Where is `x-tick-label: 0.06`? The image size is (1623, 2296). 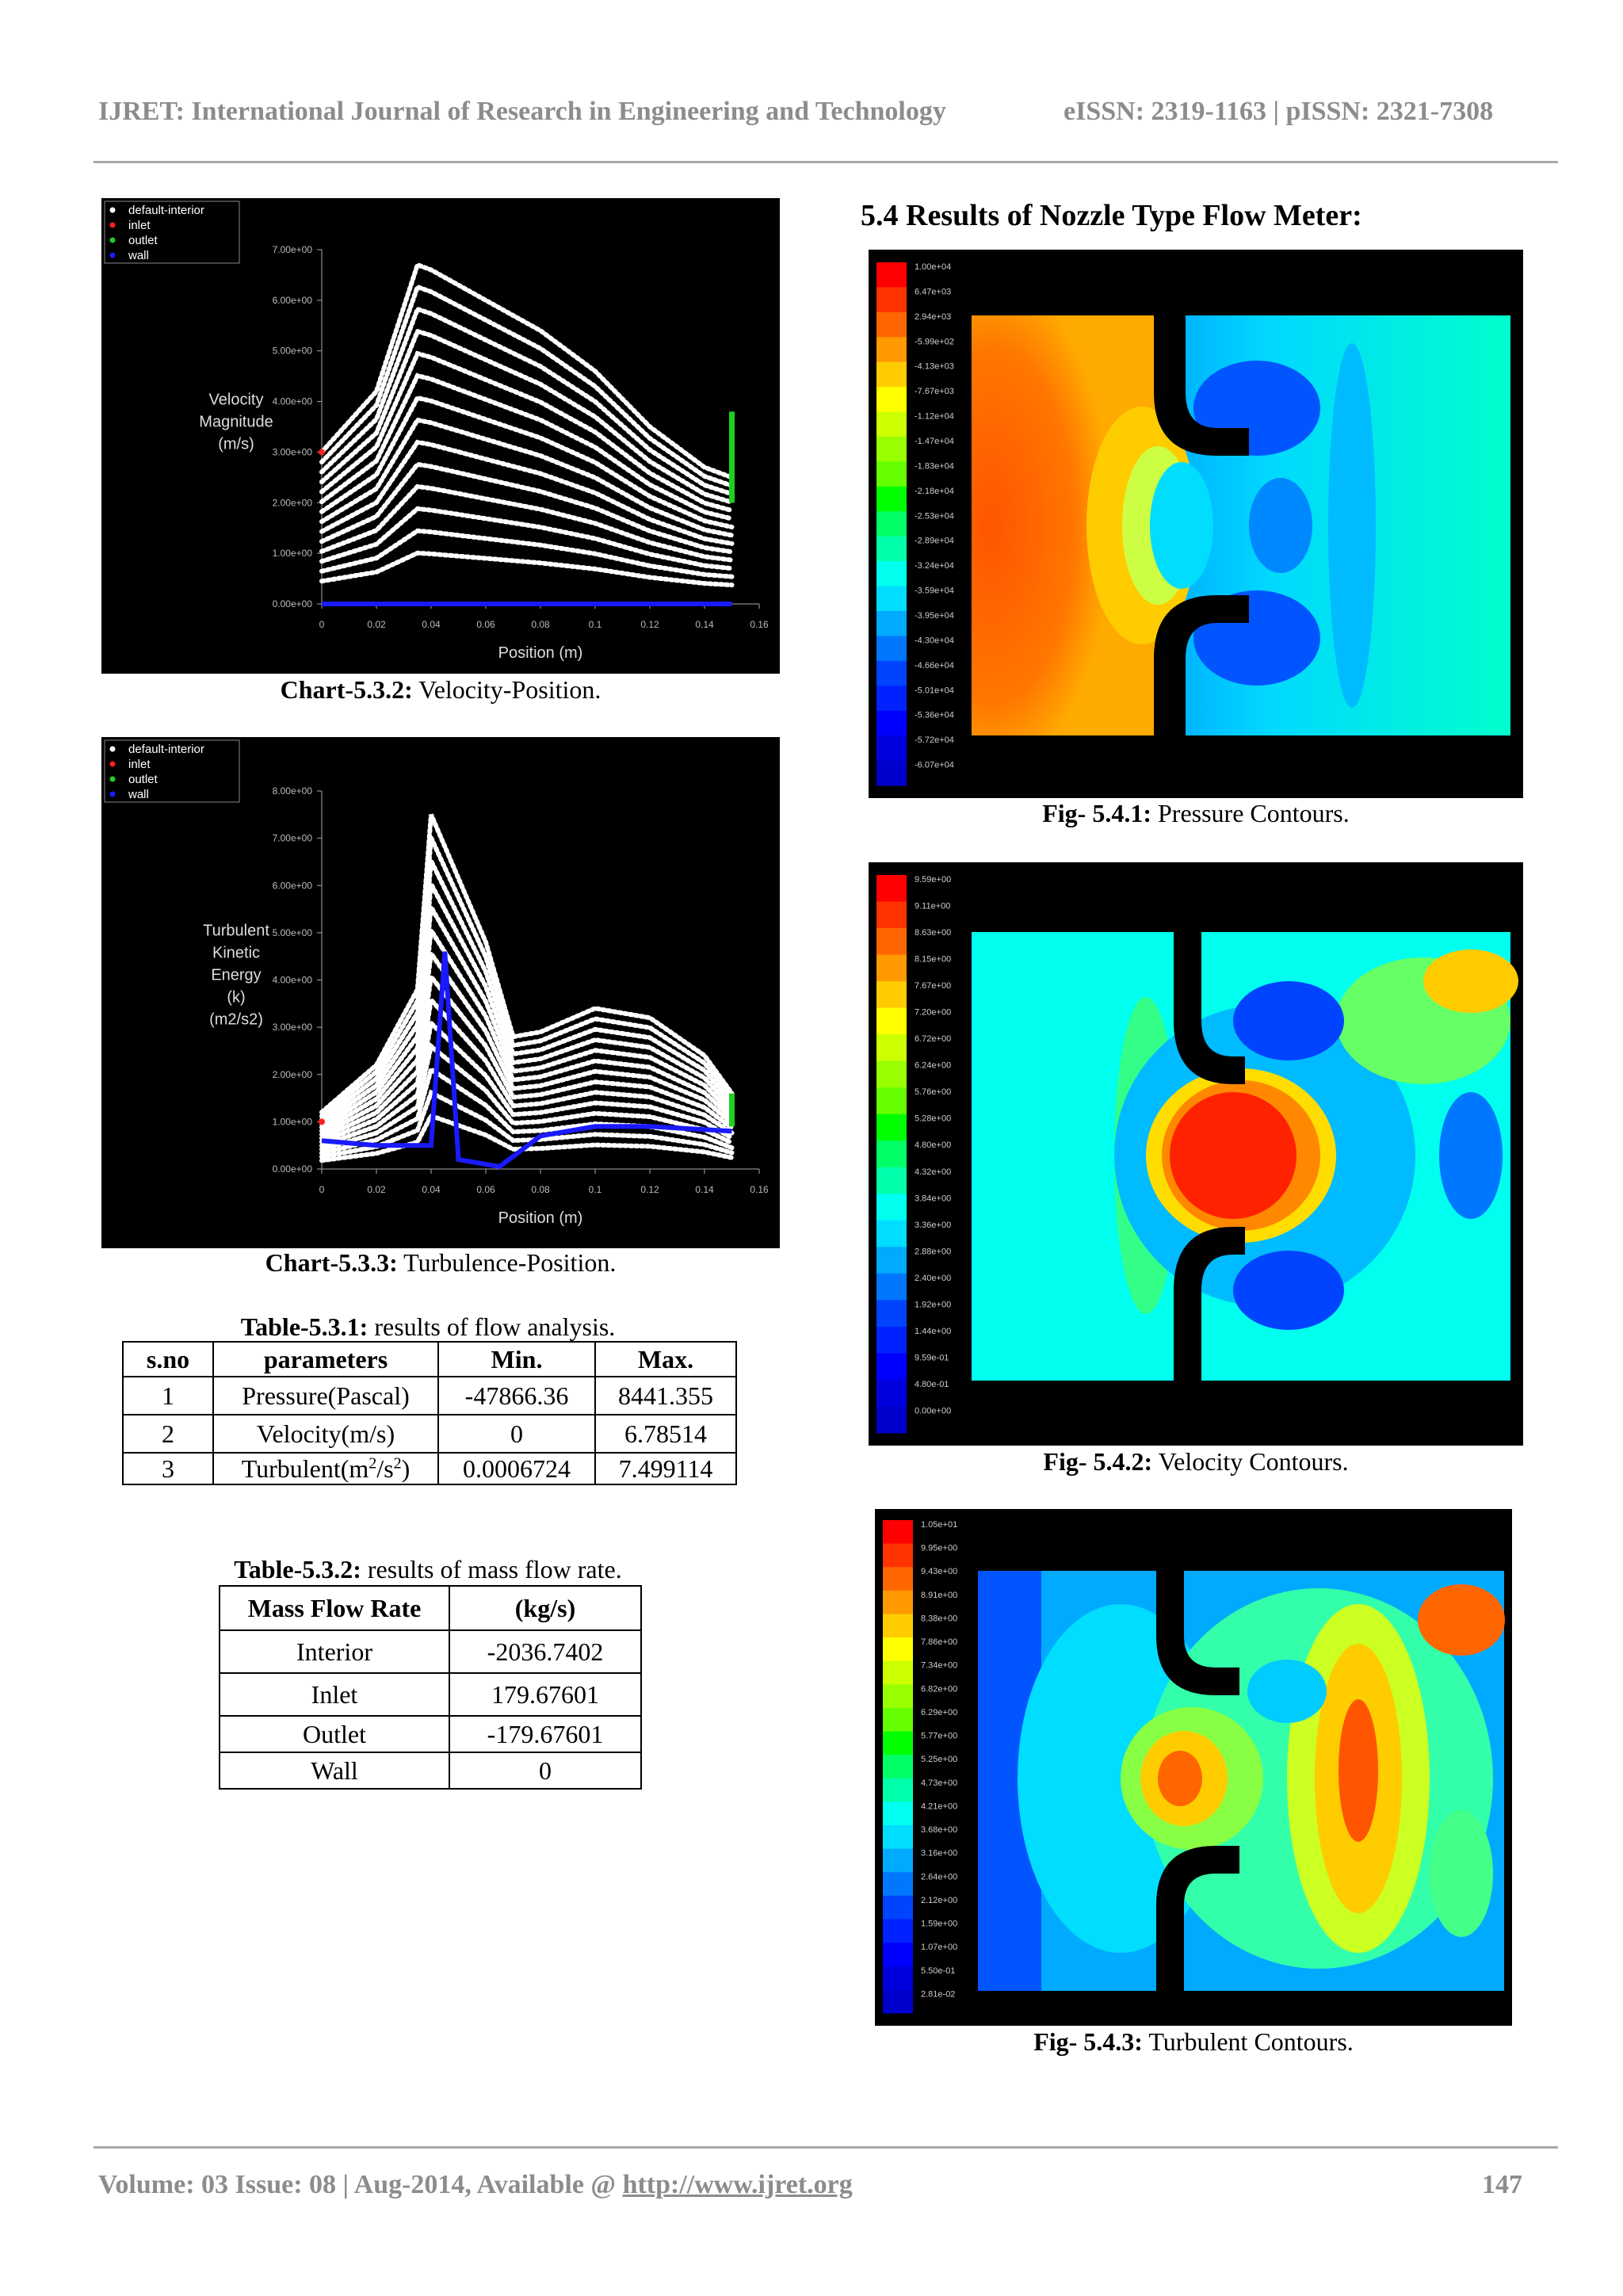 x-tick-label: 0.06 is located at coordinates (485, 624).